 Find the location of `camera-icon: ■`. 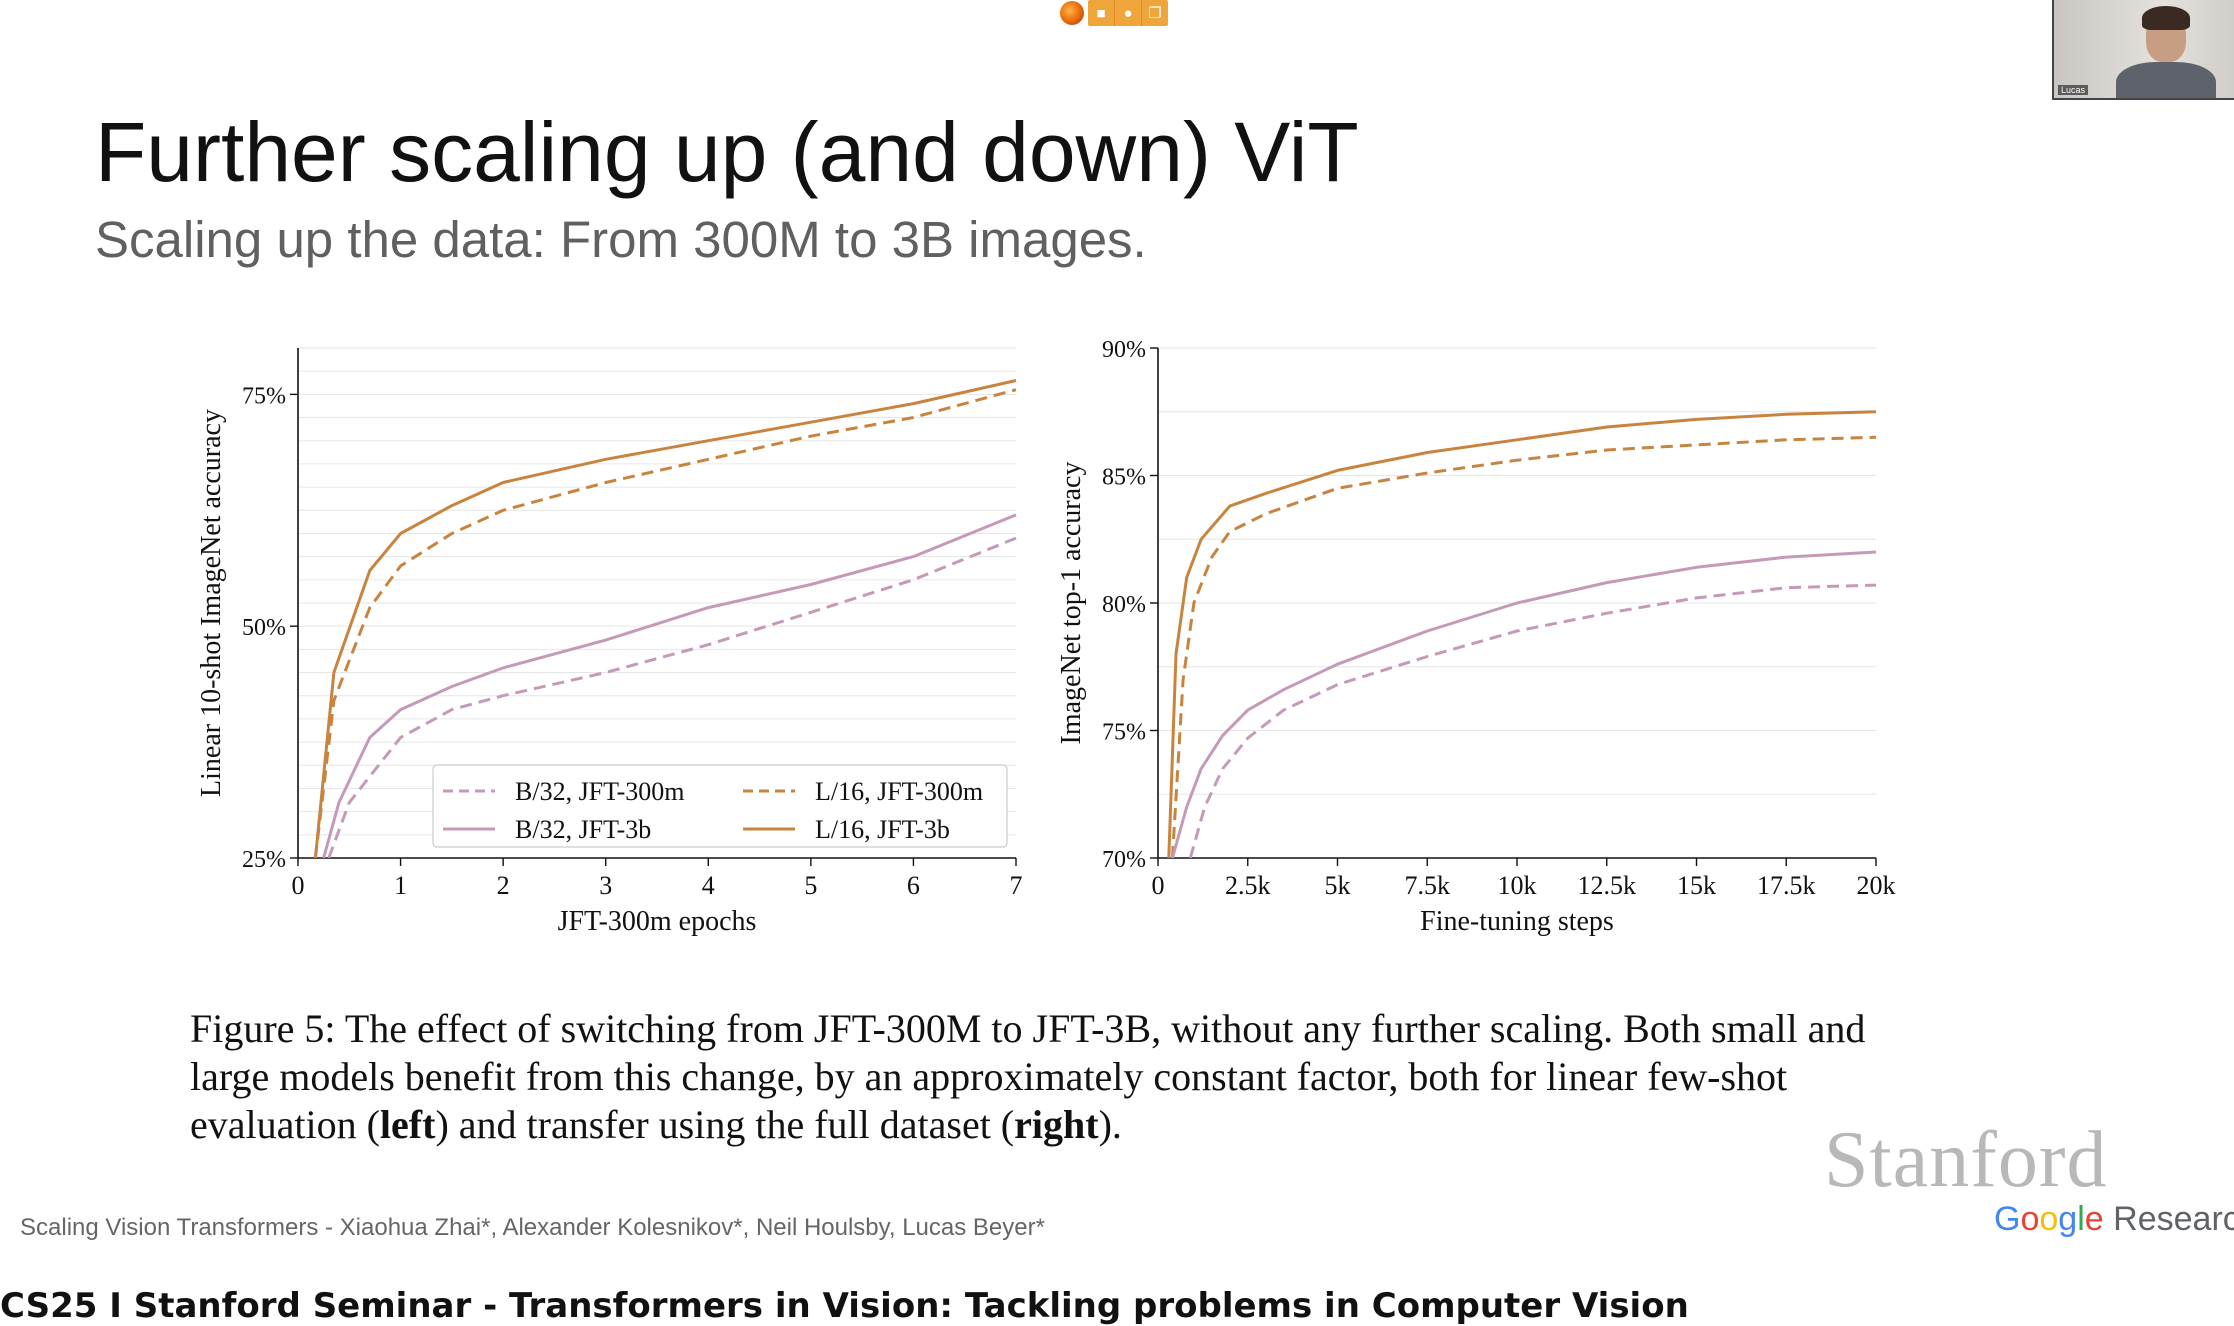

camera-icon: ■ is located at coordinates (1101, 13).